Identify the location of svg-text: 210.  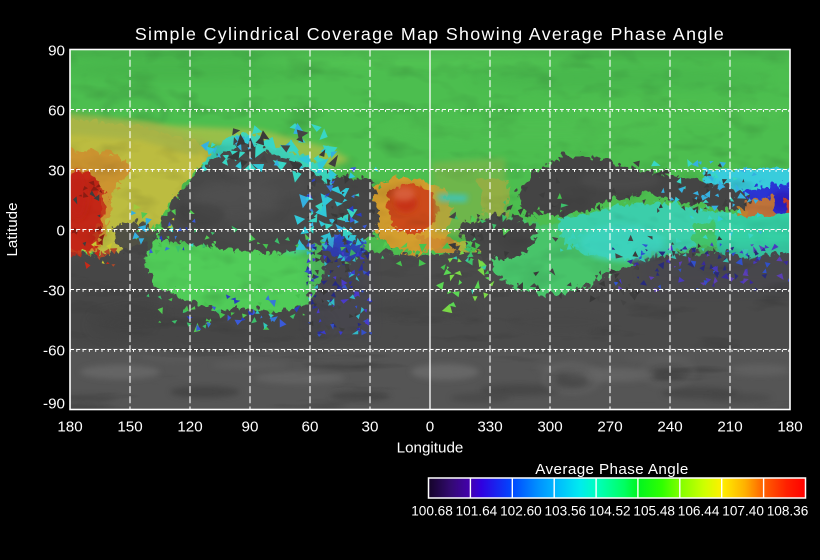
(729, 427).